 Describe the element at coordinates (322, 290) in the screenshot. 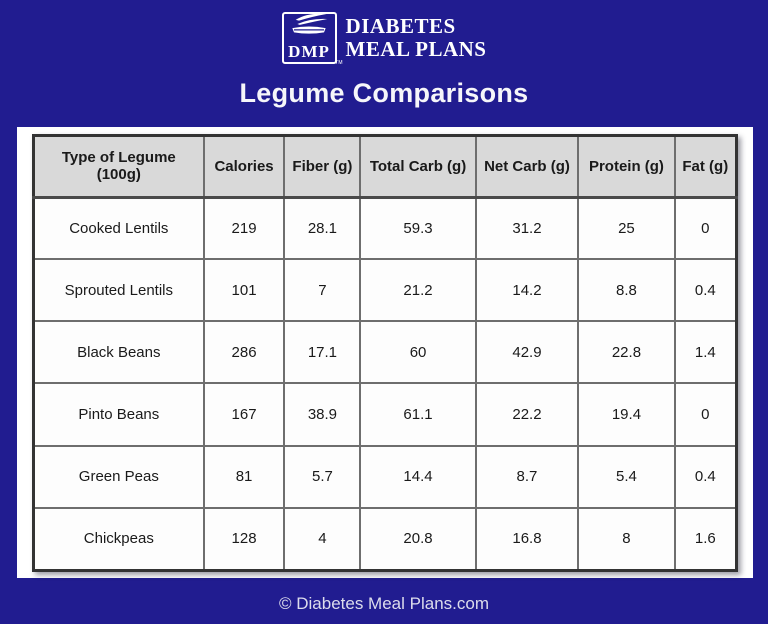

I see `table-cell: 7` at that location.